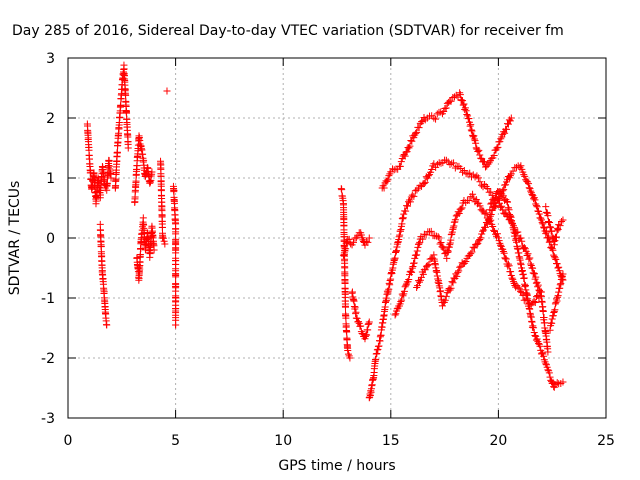 The image size is (640, 480). What do you see at coordinates (175, 441) in the screenshot?
I see `x-tick-label: 5` at bounding box center [175, 441].